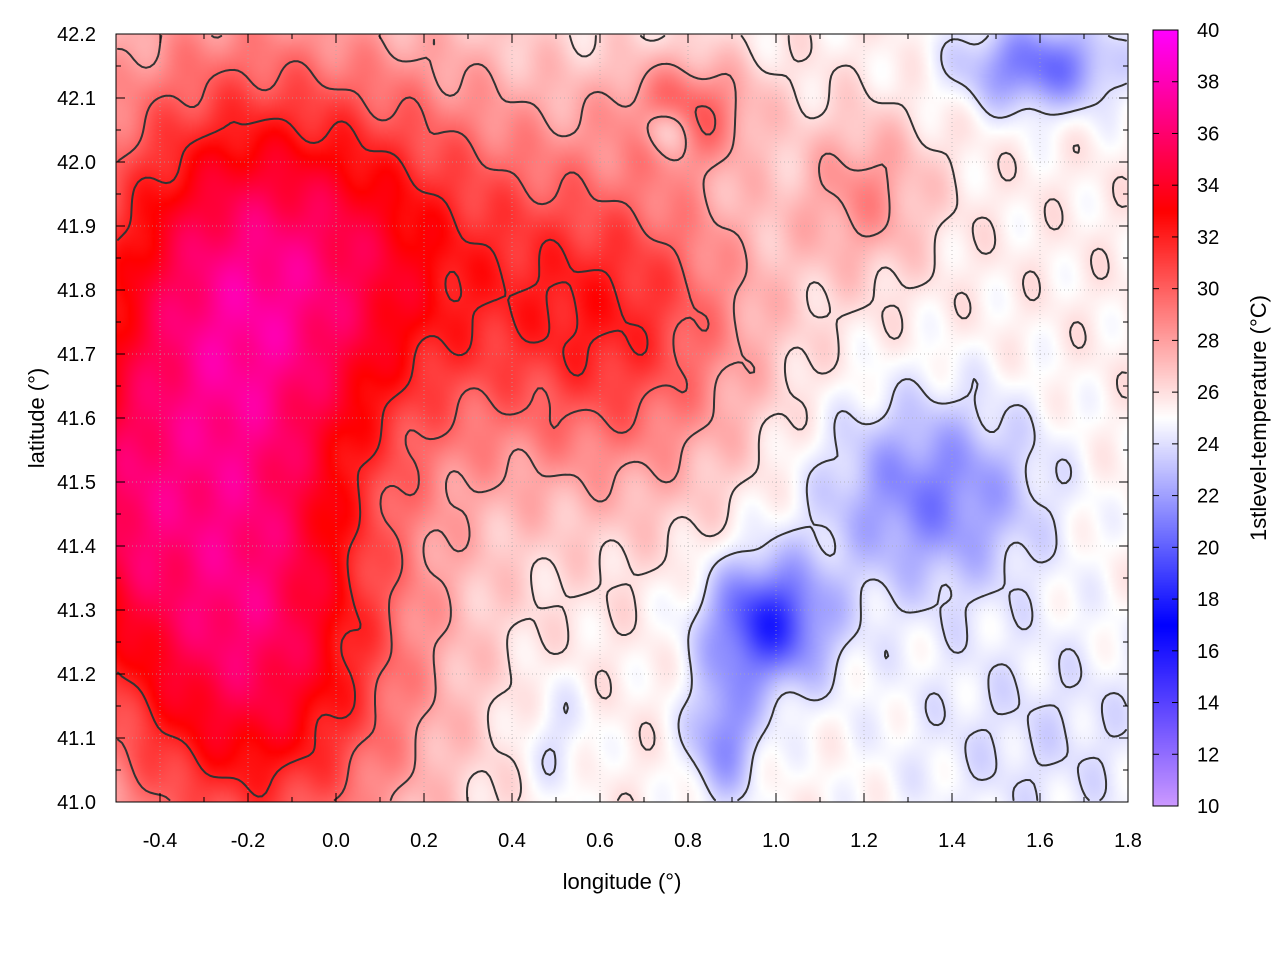 The height and width of the screenshot is (960, 1280). What do you see at coordinates (1208, 497) in the screenshot?
I see `colorbar-tick-label: 22` at bounding box center [1208, 497].